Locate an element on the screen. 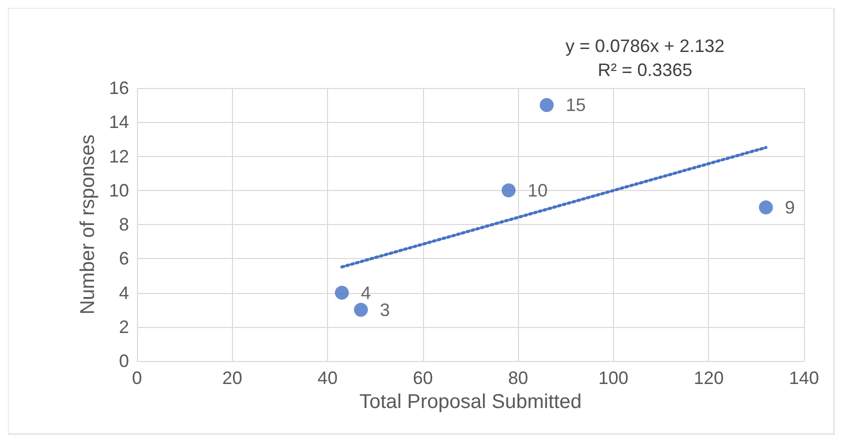 This screenshot has height=443, width=843. x-tick-label: 120 is located at coordinates (709, 378).